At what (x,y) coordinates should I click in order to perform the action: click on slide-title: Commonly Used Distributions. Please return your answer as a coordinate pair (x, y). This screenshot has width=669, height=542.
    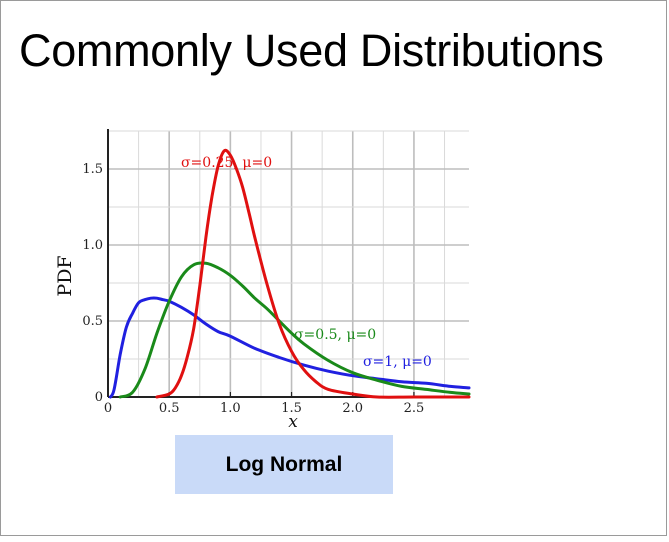
    Looking at the image, I should click on (311, 50).